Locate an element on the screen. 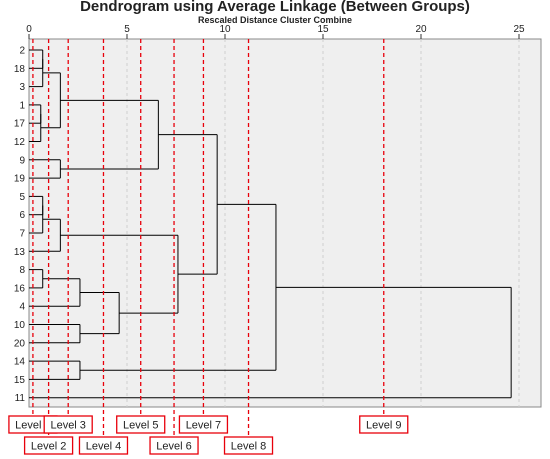 The width and height of the screenshot is (550, 459). level-label: Level 7 is located at coordinates (203, 426).